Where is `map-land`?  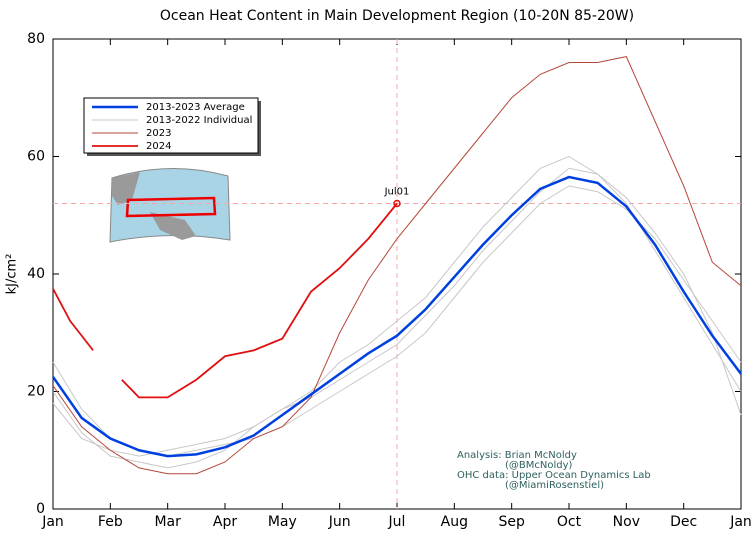
map-land is located at coordinates (154, 206).